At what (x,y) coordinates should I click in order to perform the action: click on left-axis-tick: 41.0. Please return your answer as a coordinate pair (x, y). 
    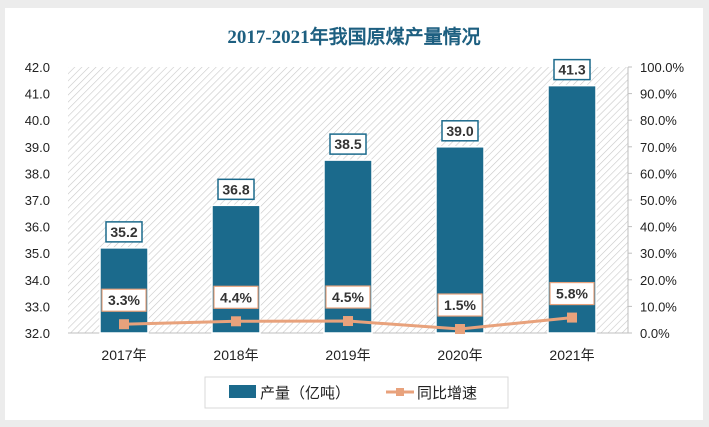
    Looking at the image, I should click on (37, 94).